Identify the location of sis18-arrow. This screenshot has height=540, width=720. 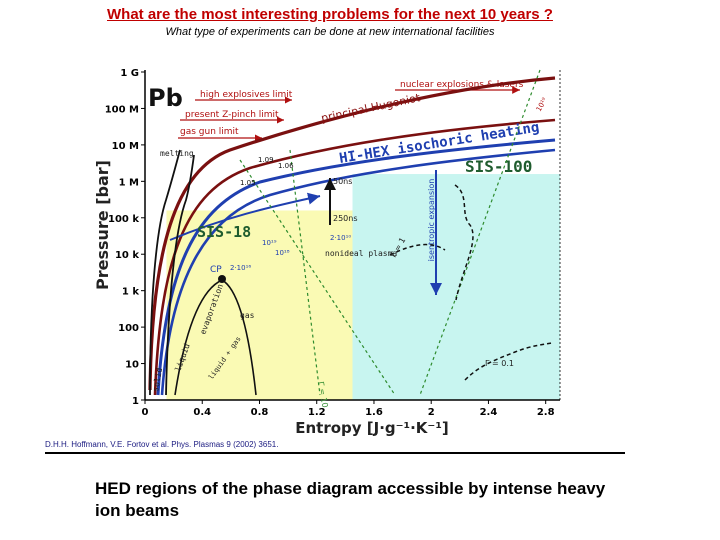
(245, 216).